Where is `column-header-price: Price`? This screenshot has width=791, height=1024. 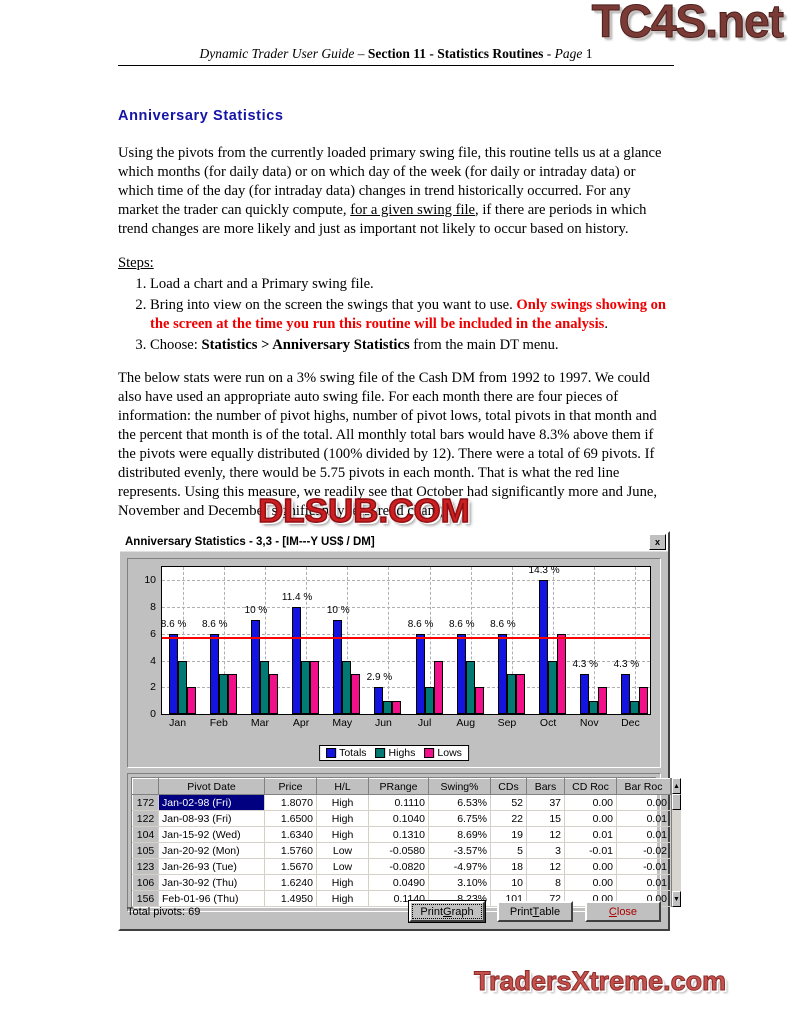 column-header-price: Price is located at coordinates (290, 786).